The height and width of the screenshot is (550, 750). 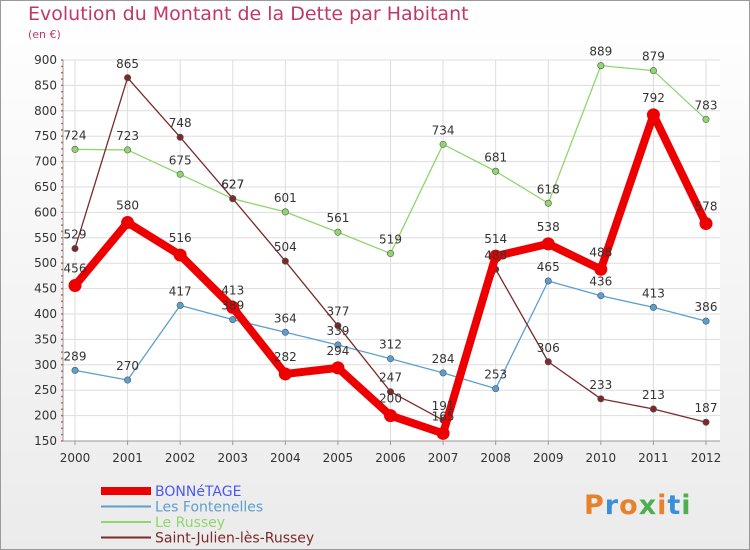 I want to click on data-label-les-fontenelles: 413, so click(x=653, y=293).